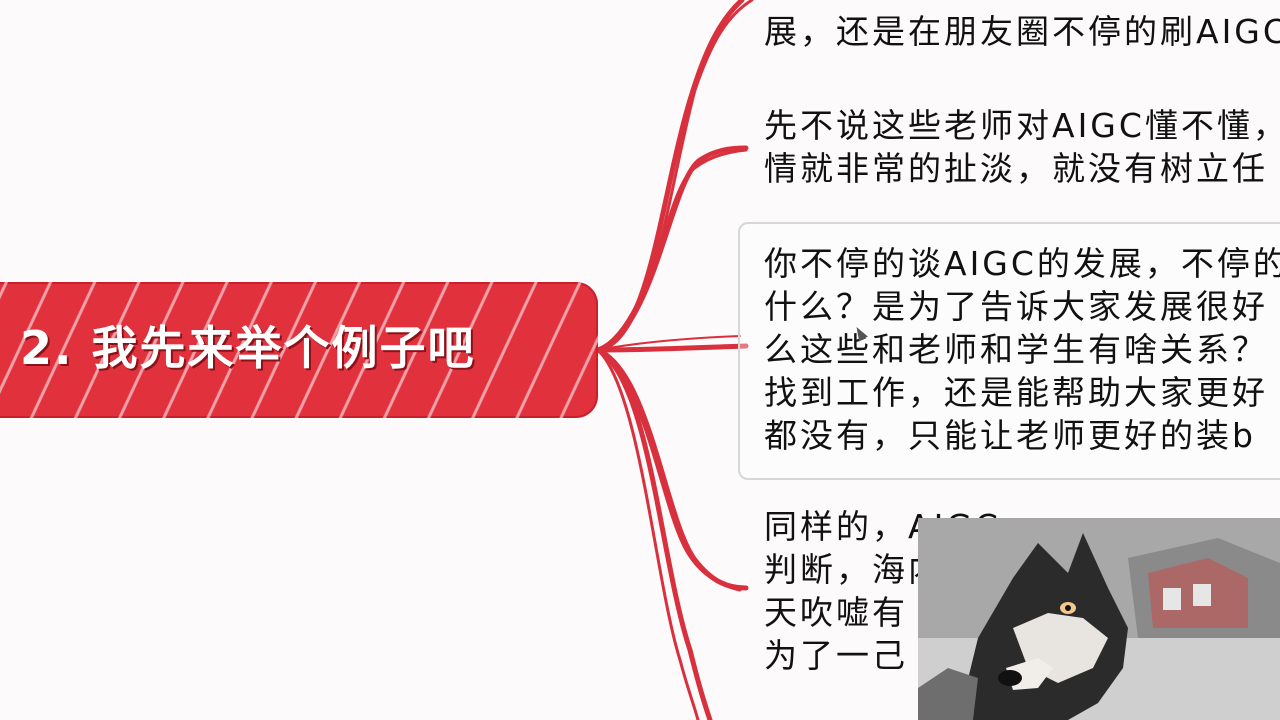 The image size is (1280, 720). I want to click on note-node-4: 同样的，AIGC 判断，海内 天吹嘘有 为了一己, so click(882, 591).